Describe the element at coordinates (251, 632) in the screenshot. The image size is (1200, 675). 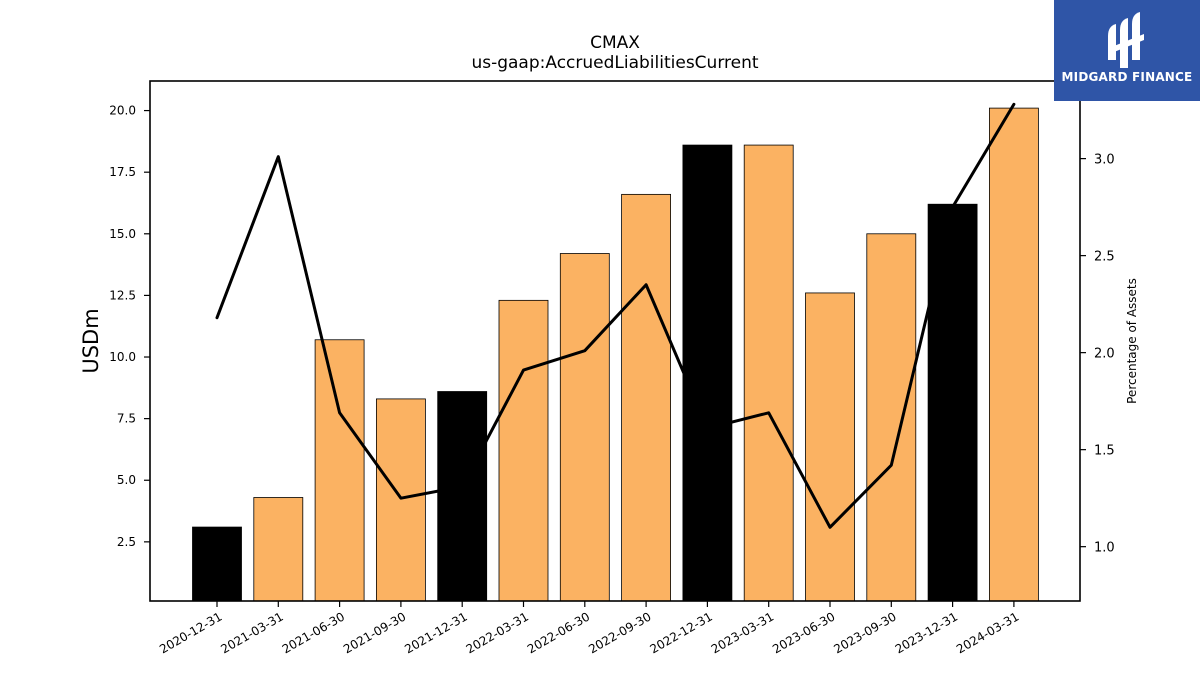
I see `x-tick-label: 2021-03-31` at that location.